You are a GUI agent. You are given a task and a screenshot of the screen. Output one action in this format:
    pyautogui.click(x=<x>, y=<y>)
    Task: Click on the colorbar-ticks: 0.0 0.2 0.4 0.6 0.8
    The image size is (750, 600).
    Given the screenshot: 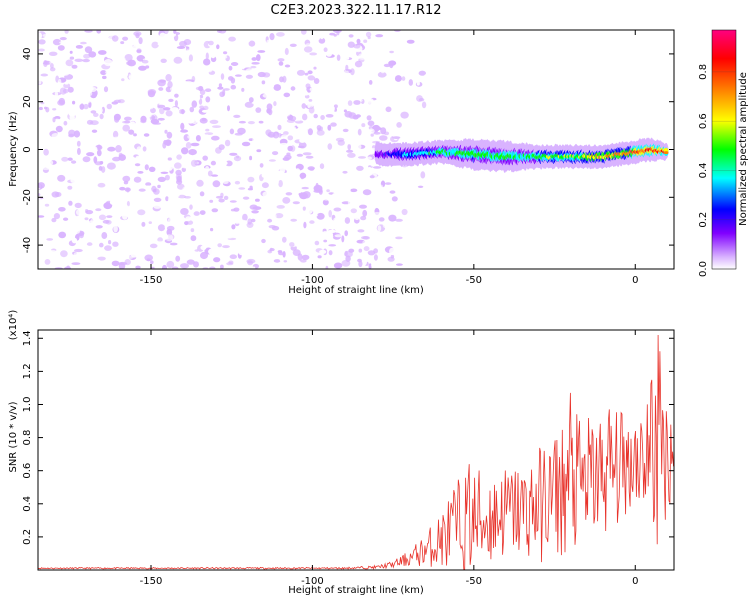 What is the action you would take?
    pyautogui.click(x=717, y=170)
    